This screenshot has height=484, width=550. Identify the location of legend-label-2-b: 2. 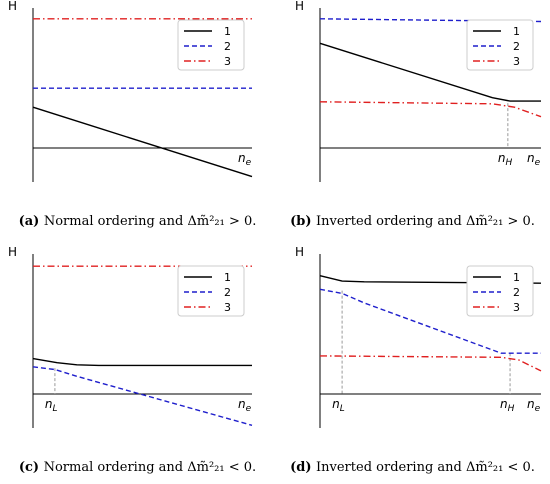
(516, 46).